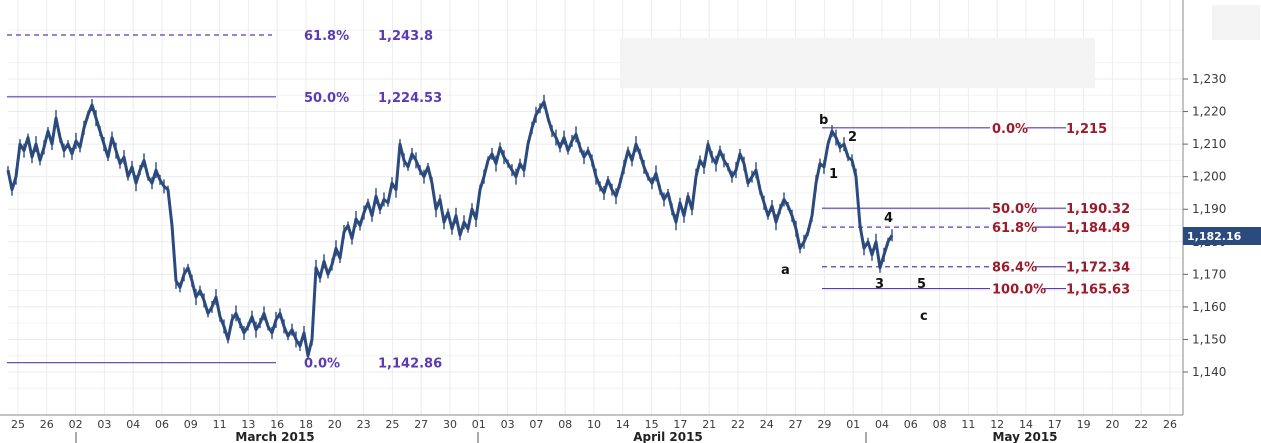 The height and width of the screenshot is (443, 1261). I want to click on x-tick-label: 30, so click(450, 424).